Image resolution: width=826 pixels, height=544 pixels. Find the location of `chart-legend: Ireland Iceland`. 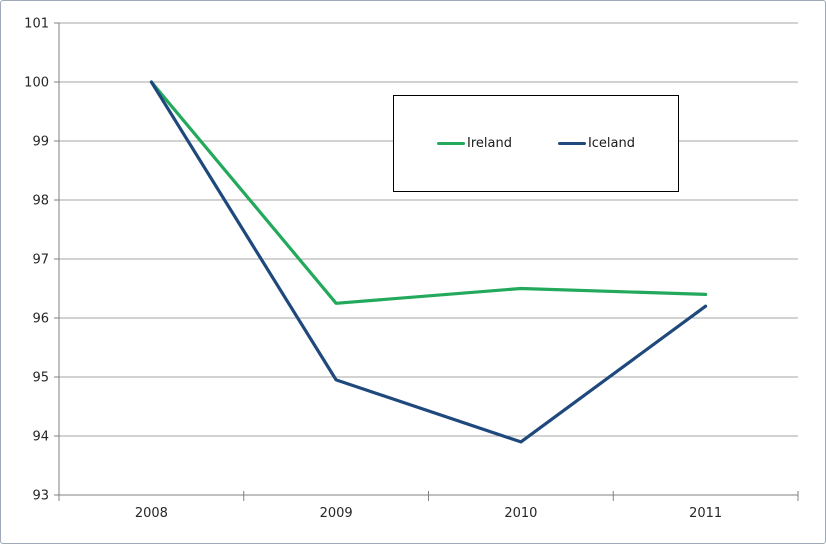

chart-legend: Ireland Iceland is located at coordinates (536, 143).